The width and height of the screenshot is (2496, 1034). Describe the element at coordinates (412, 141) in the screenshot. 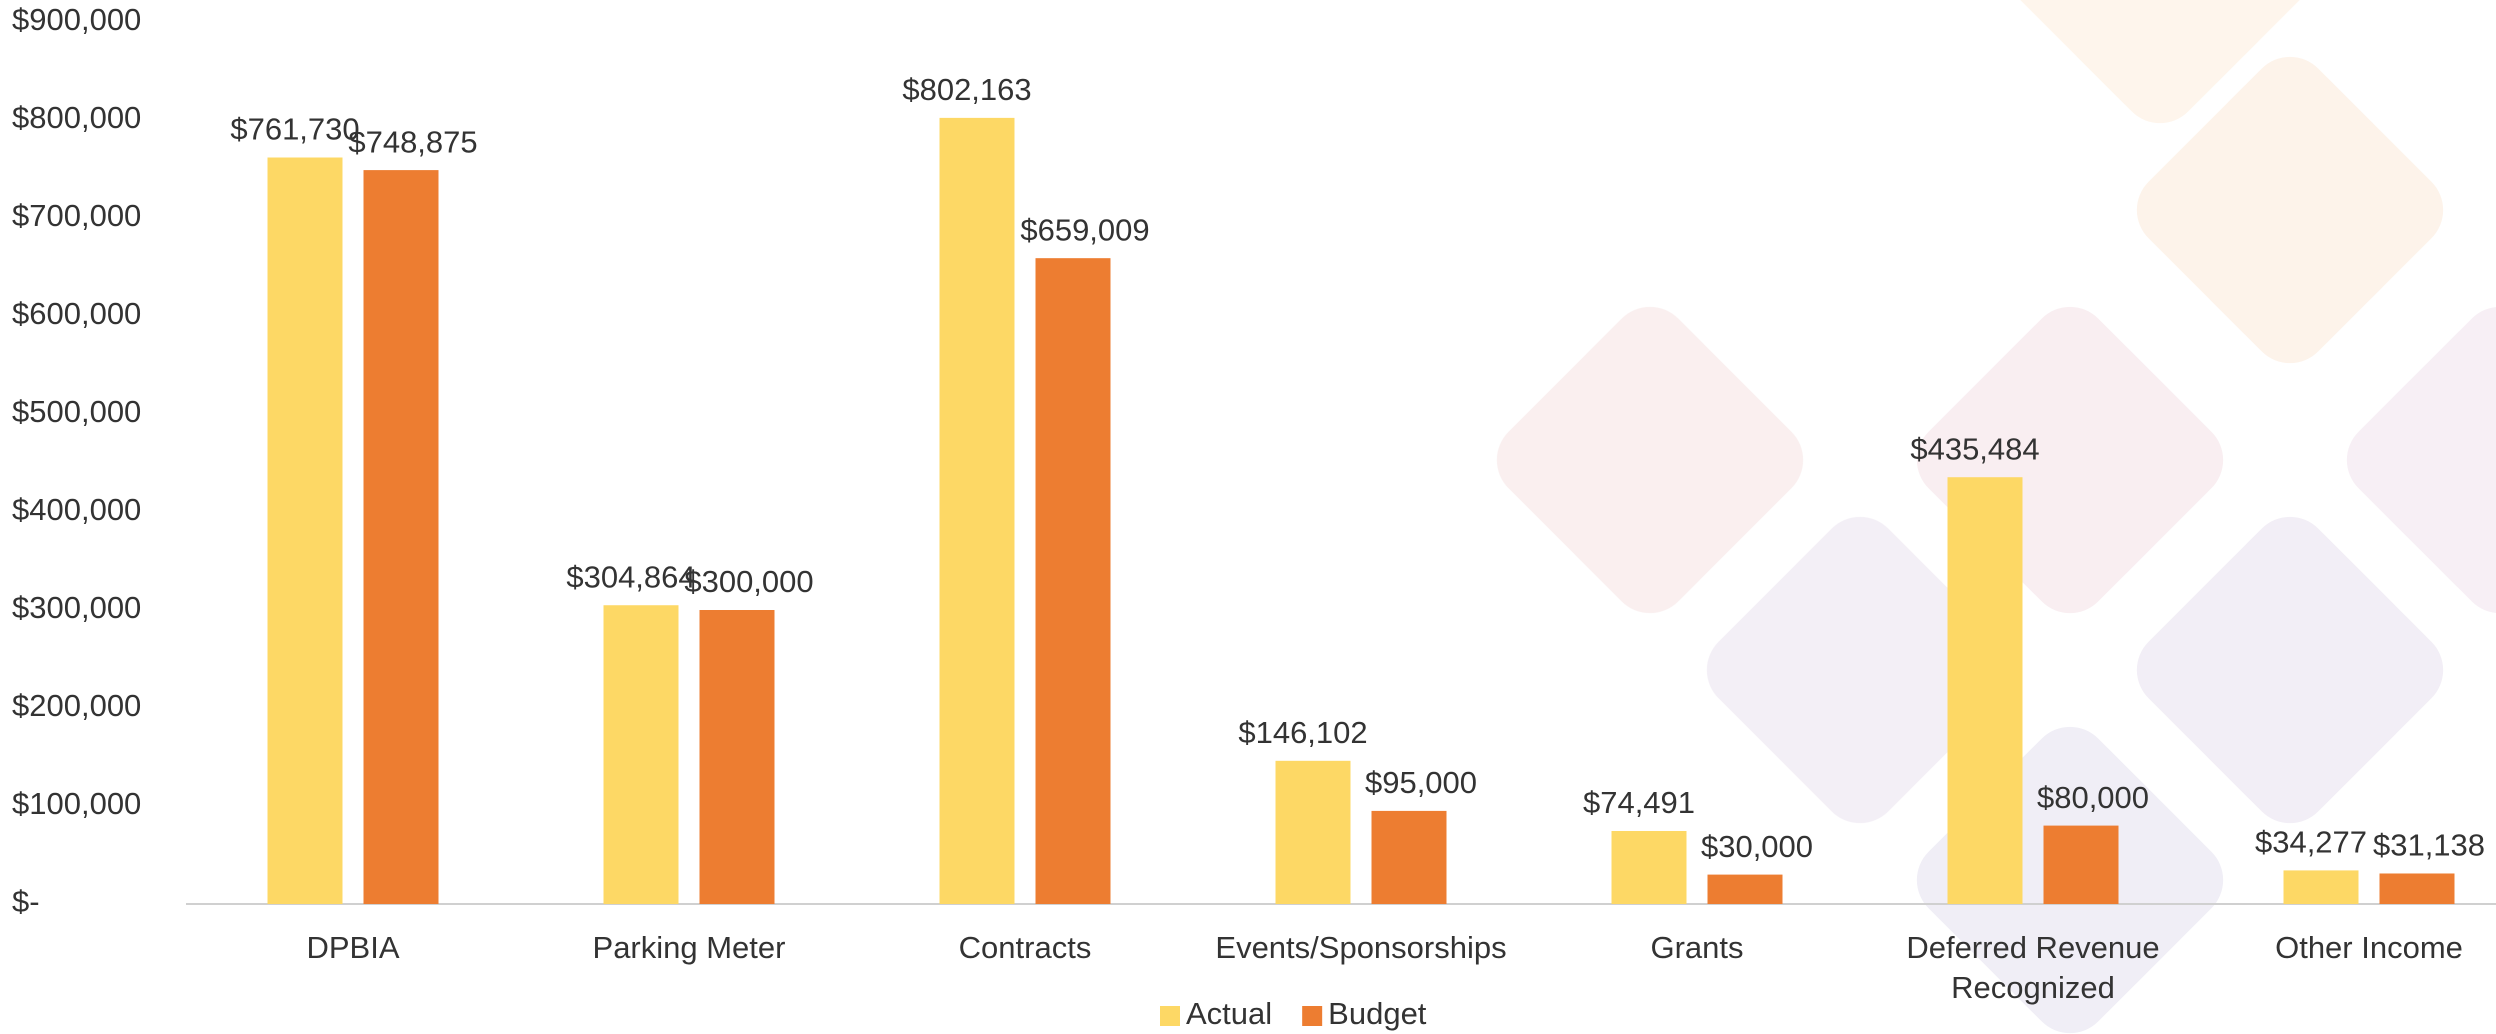

I see `data-label: $748,875` at that location.